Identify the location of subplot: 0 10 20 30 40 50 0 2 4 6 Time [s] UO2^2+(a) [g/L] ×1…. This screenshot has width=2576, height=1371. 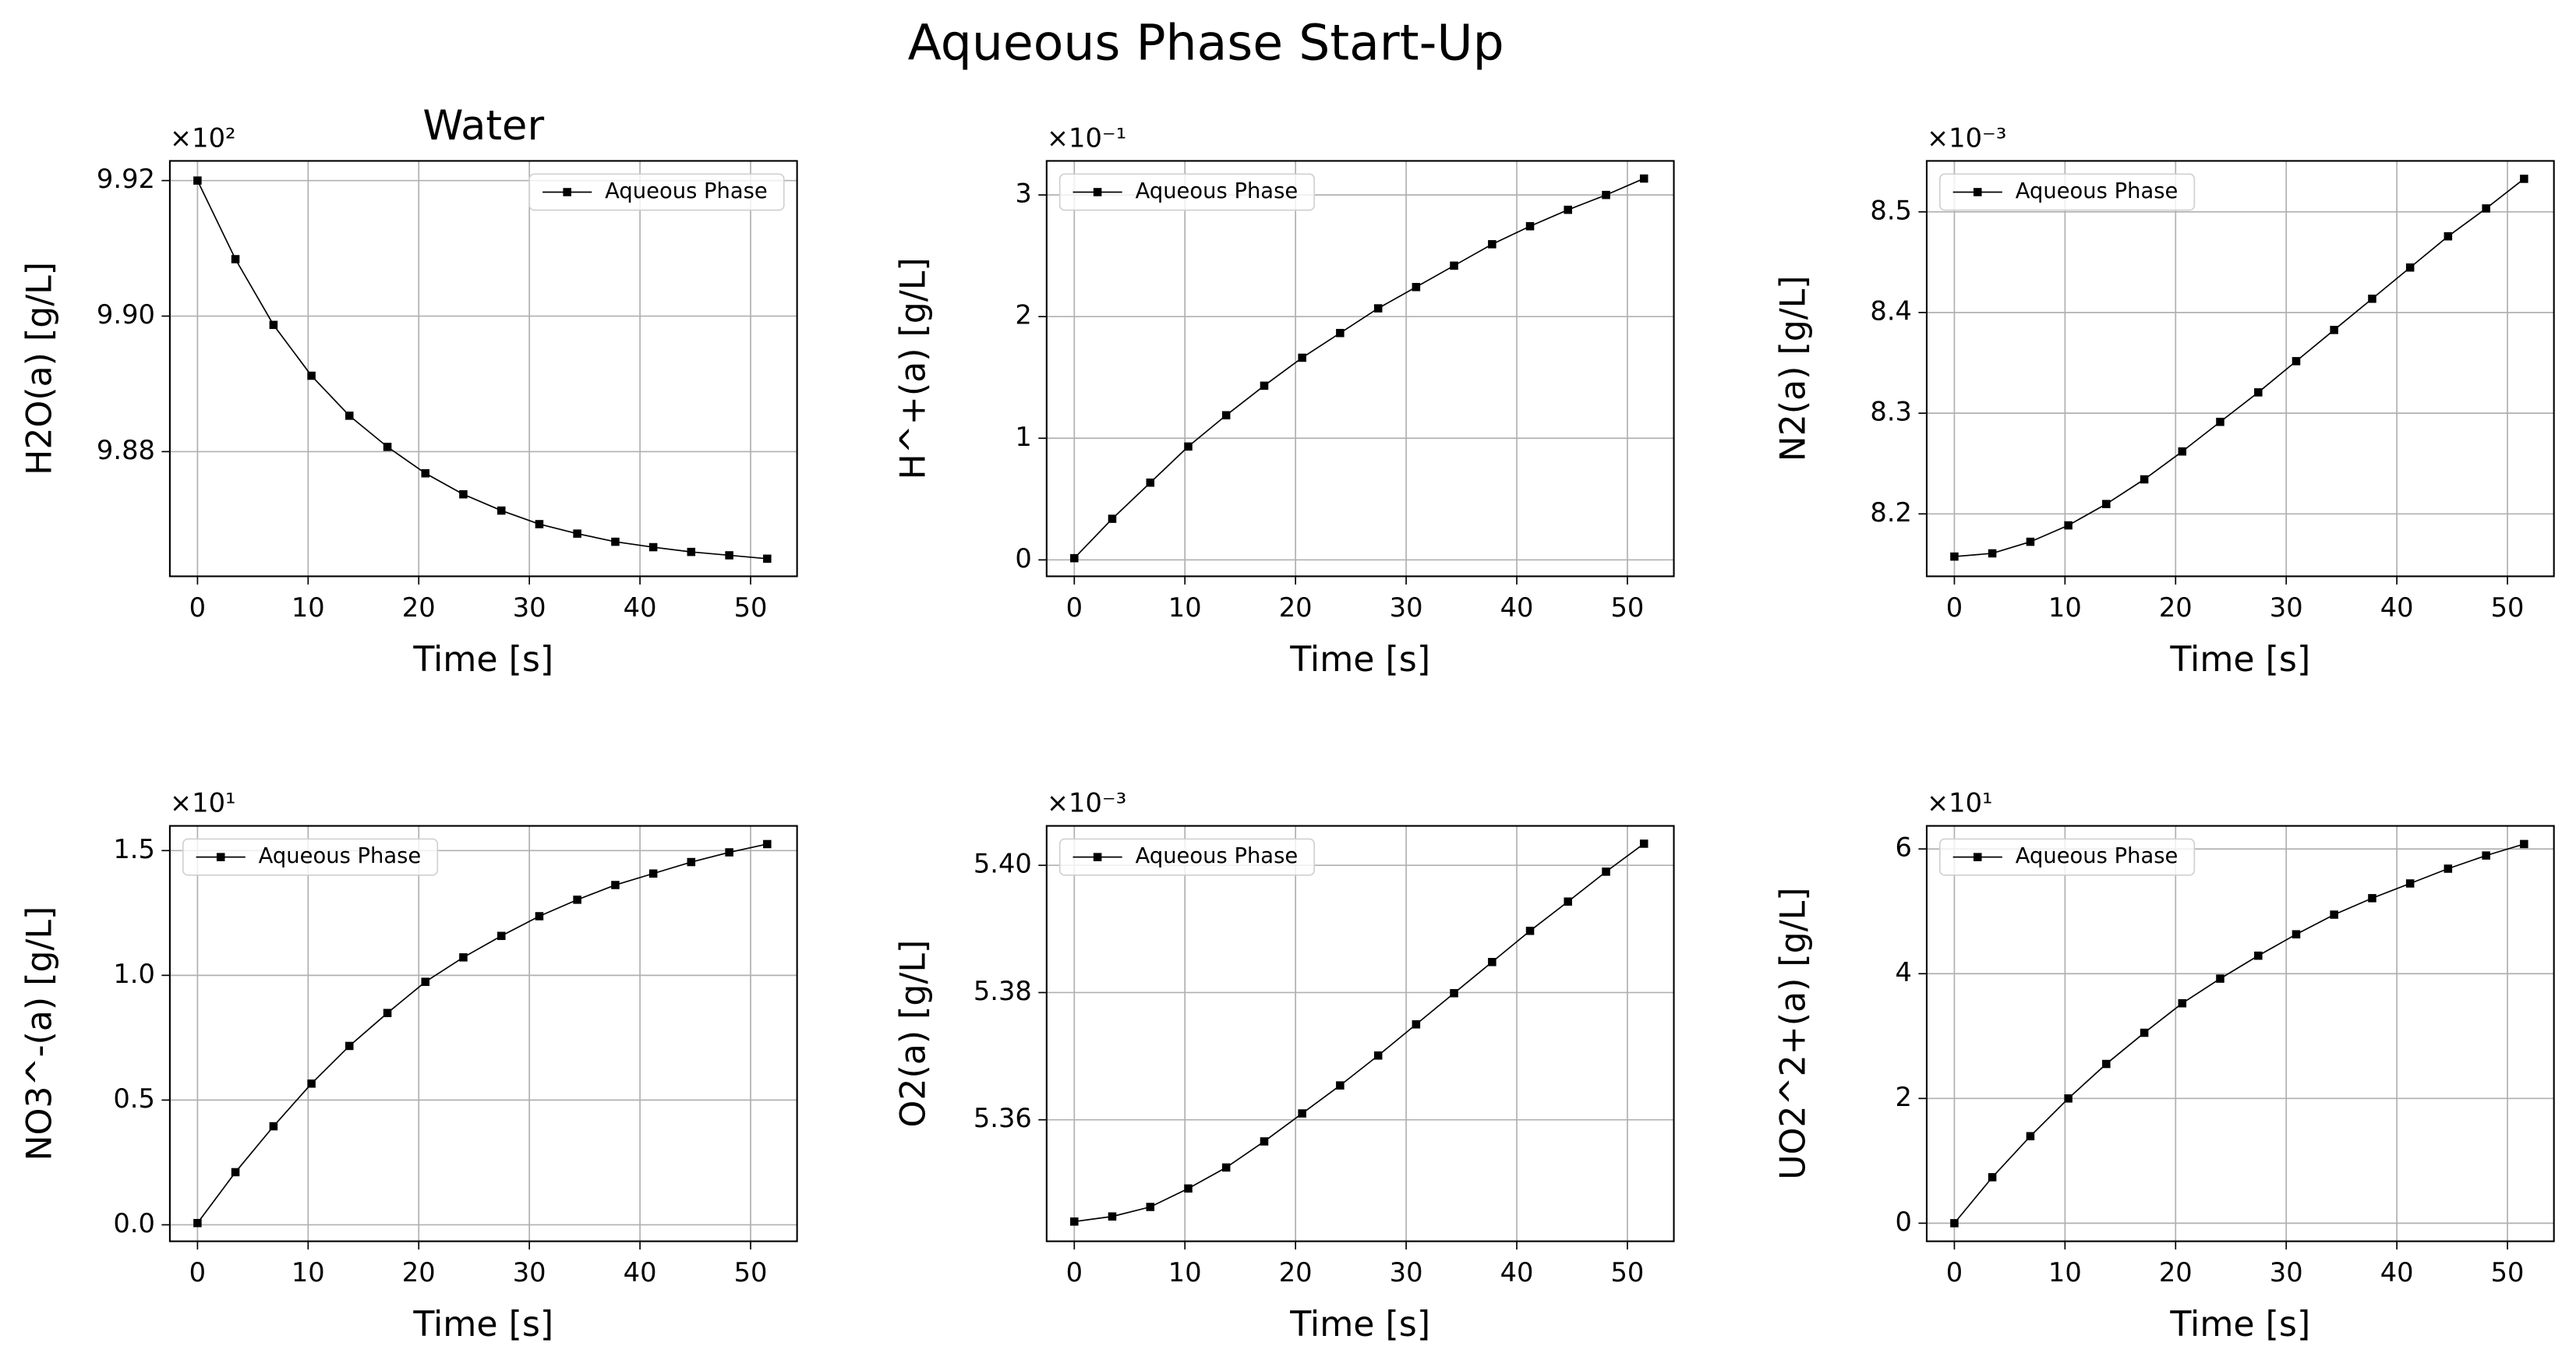
(2164, 1066).